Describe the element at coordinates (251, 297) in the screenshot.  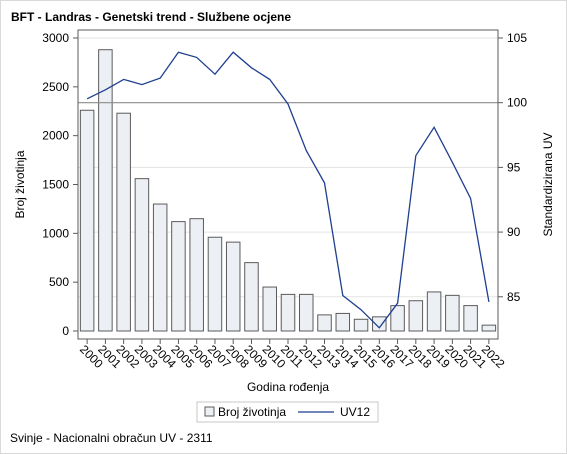
I see `bar-2009` at that location.